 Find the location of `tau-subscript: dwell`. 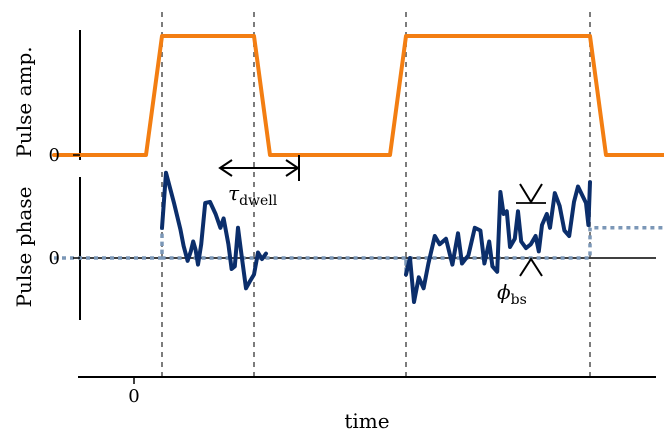

tau-subscript: dwell is located at coordinates (258, 201).